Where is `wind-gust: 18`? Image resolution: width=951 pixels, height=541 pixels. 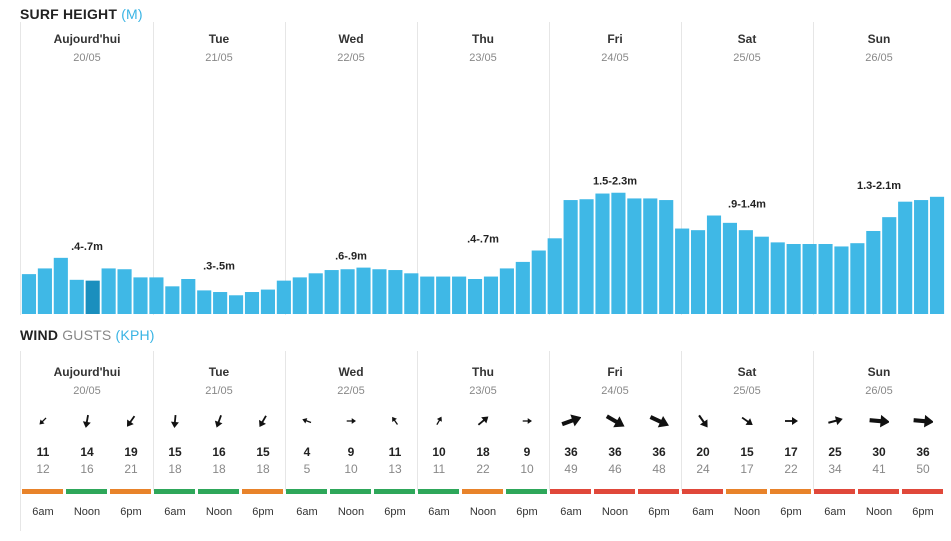 wind-gust: 18 is located at coordinates (263, 469).